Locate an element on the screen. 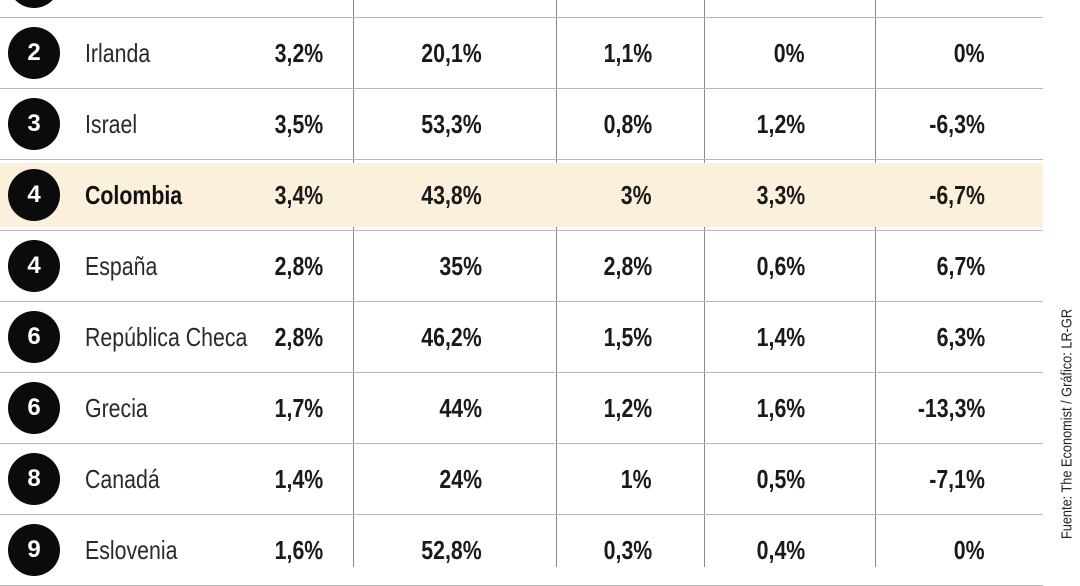 The width and height of the screenshot is (1080, 586). value-cell-col3: 1% is located at coordinates (636, 479).